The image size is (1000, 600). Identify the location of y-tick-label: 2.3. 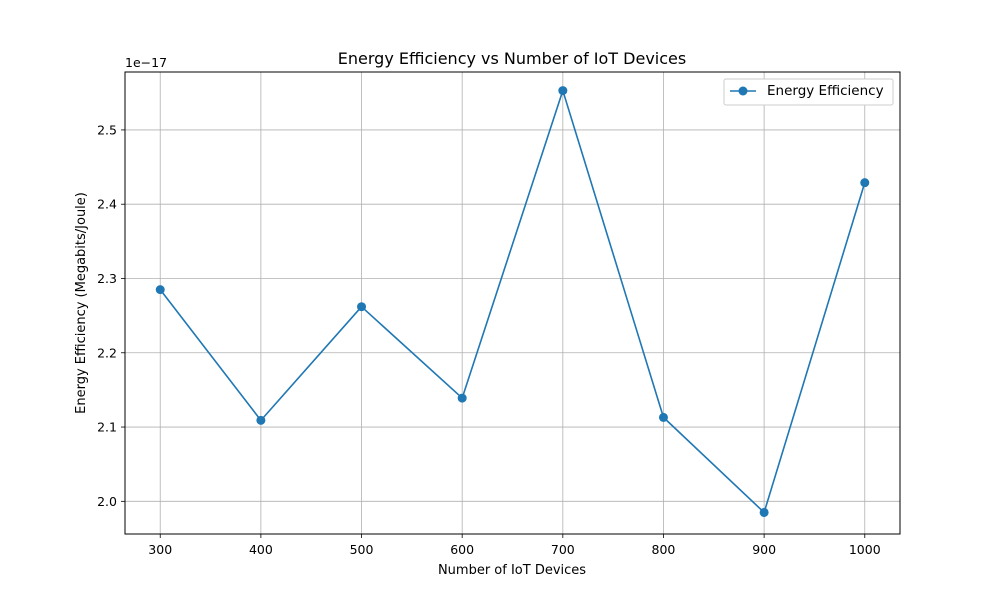
(107, 278).